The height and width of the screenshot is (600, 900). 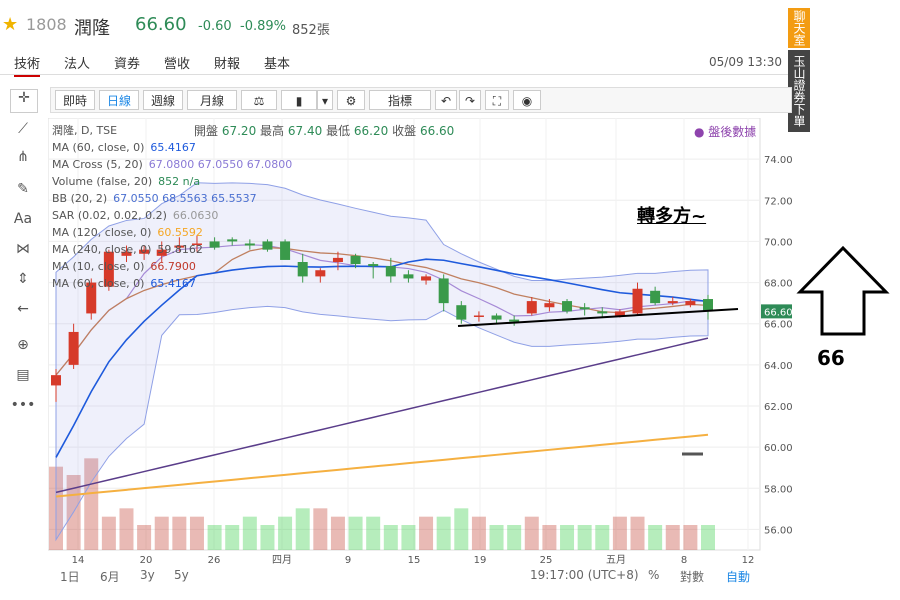 I want to click on pattern-icon: ⋈, so click(x=23, y=249).